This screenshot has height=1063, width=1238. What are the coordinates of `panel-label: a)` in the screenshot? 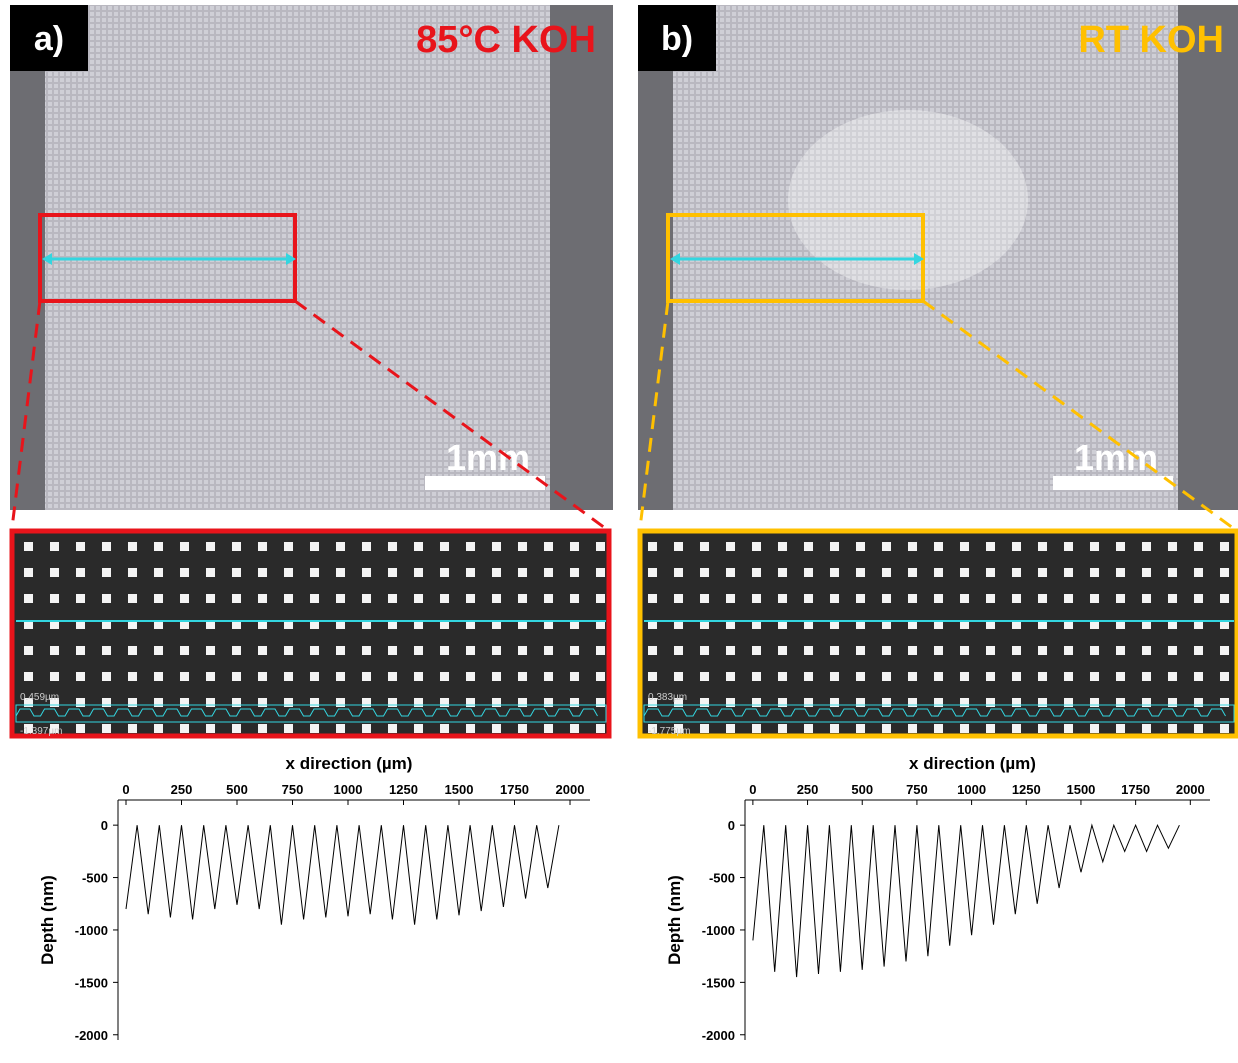 It's located at (49, 39).